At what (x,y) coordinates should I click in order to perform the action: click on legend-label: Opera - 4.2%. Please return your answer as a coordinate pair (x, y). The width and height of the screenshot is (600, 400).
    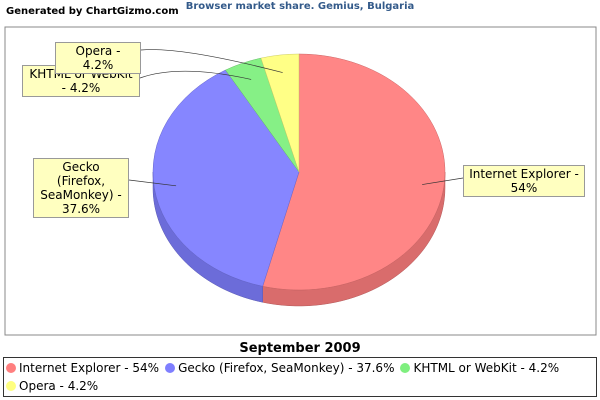
    Looking at the image, I should click on (59, 386).